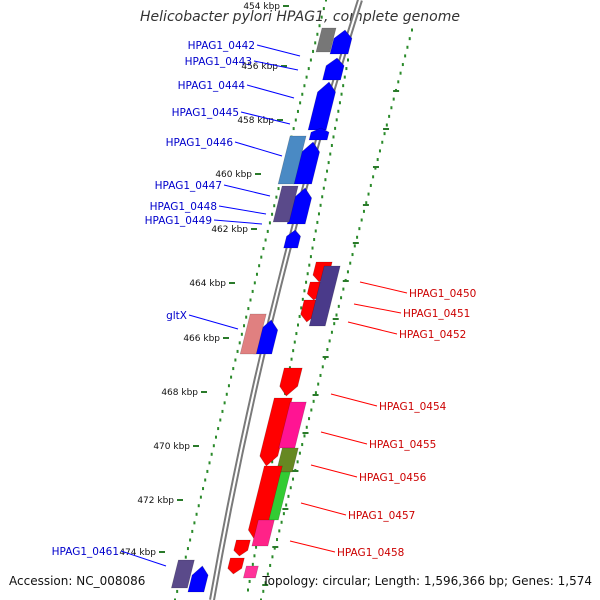  Describe the element at coordinates (413, 407) in the screenshot. I see `gene-label-reverse: HPAG1_0454` at that location.